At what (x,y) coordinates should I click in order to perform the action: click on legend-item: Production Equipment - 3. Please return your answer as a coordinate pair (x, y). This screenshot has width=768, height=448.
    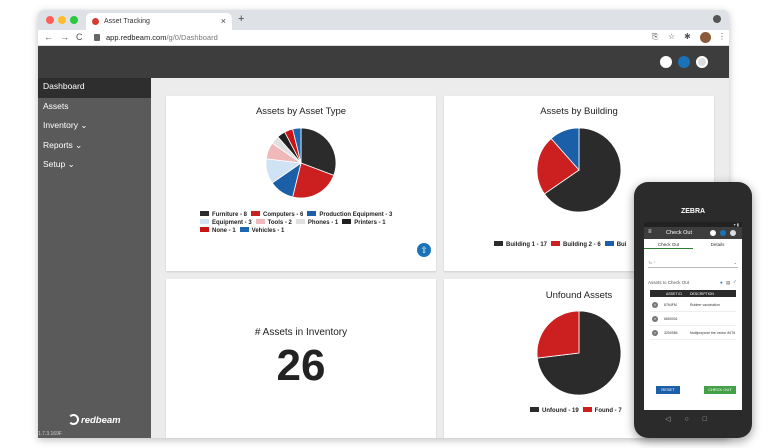
    Looking at the image, I should click on (349, 215).